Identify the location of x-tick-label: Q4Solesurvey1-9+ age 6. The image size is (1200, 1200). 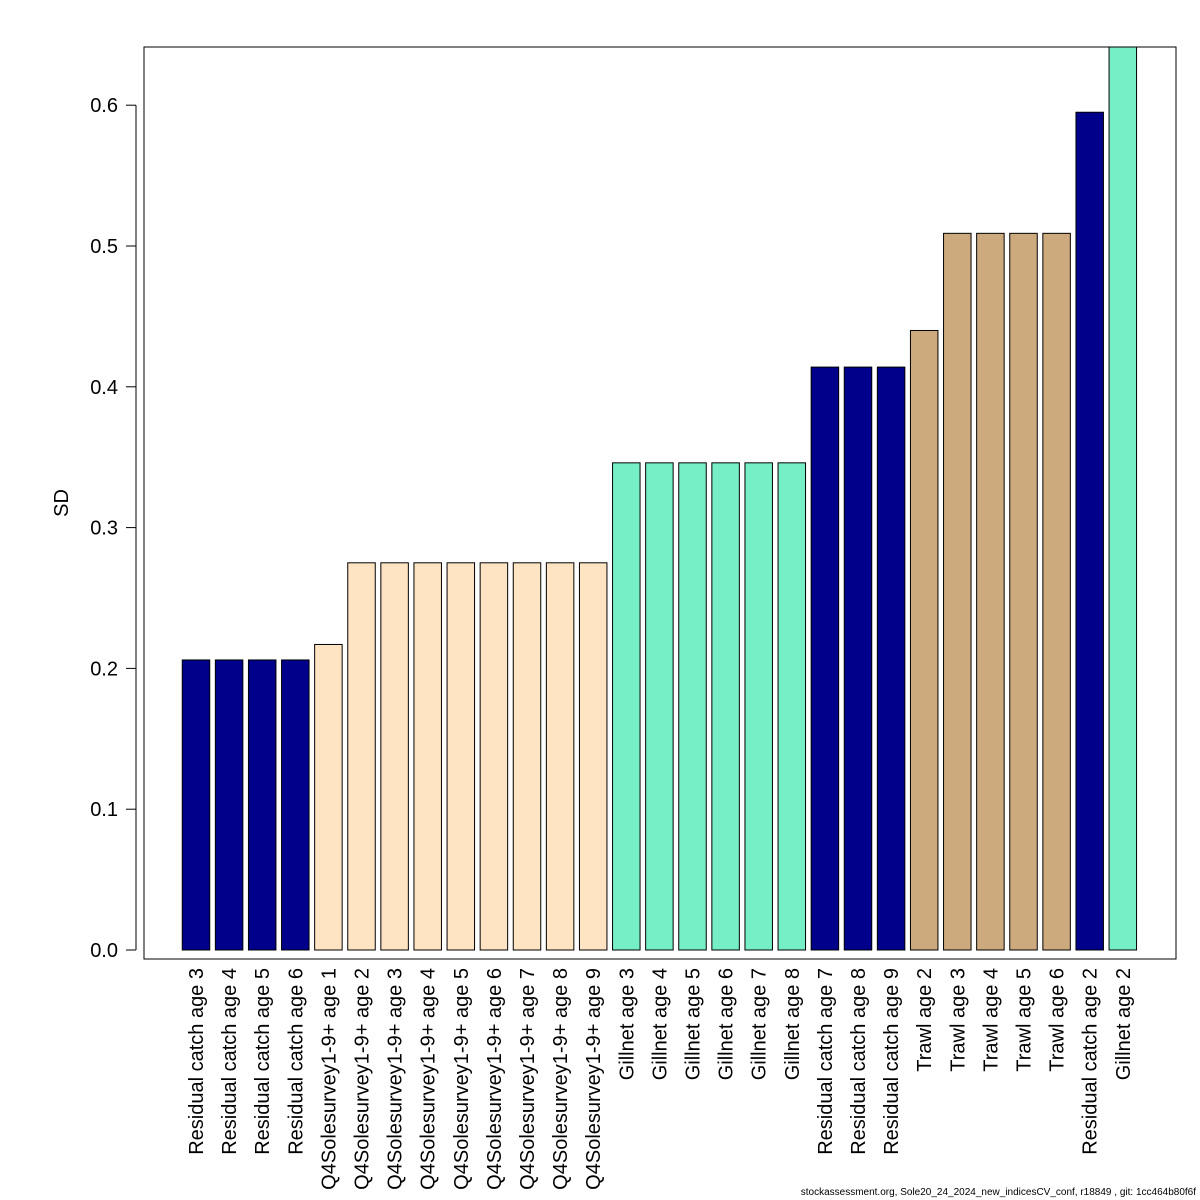
(495, 1079).